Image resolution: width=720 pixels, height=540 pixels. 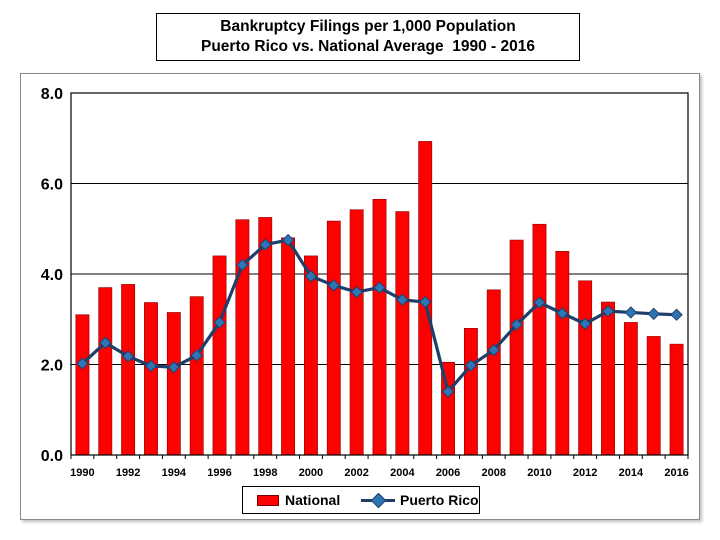 I want to click on legend-item-national: National, so click(x=298, y=500).